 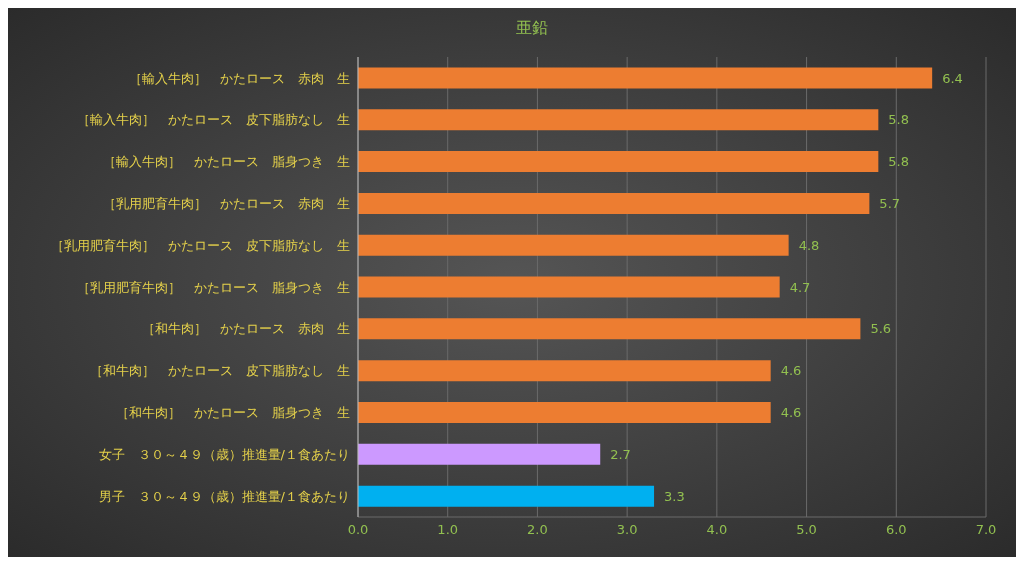 What do you see at coordinates (233, 413) in the screenshot?
I see `y-tick-label: ［和牛肉］ かたロース 脂身つき 生` at bounding box center [233, 413].